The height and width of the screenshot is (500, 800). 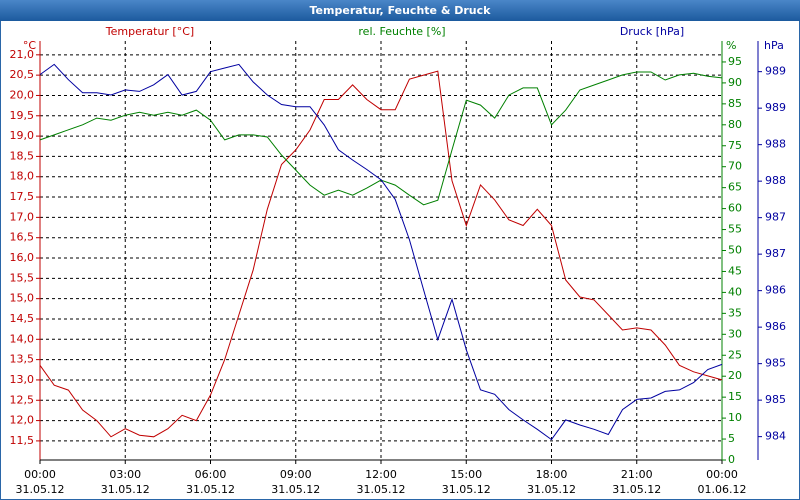 What do you see at coordinates (735, 229) in the screenshot?
I see `y3-tick-label: 55` at bounding box center [735, 229].